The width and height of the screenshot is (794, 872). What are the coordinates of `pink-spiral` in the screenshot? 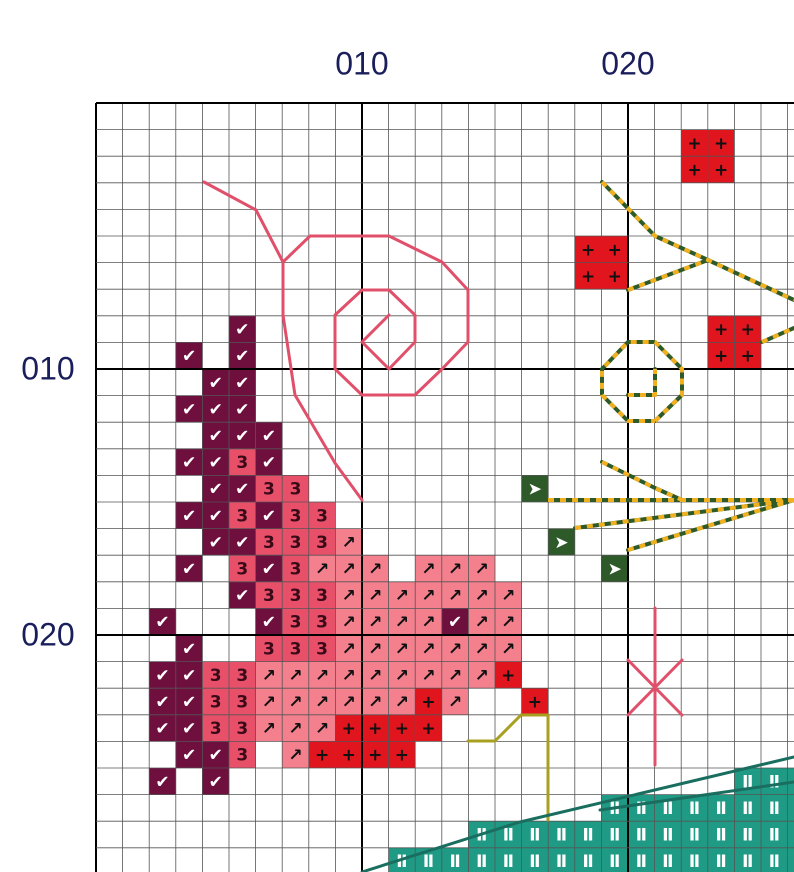 It's located at (375, 315).